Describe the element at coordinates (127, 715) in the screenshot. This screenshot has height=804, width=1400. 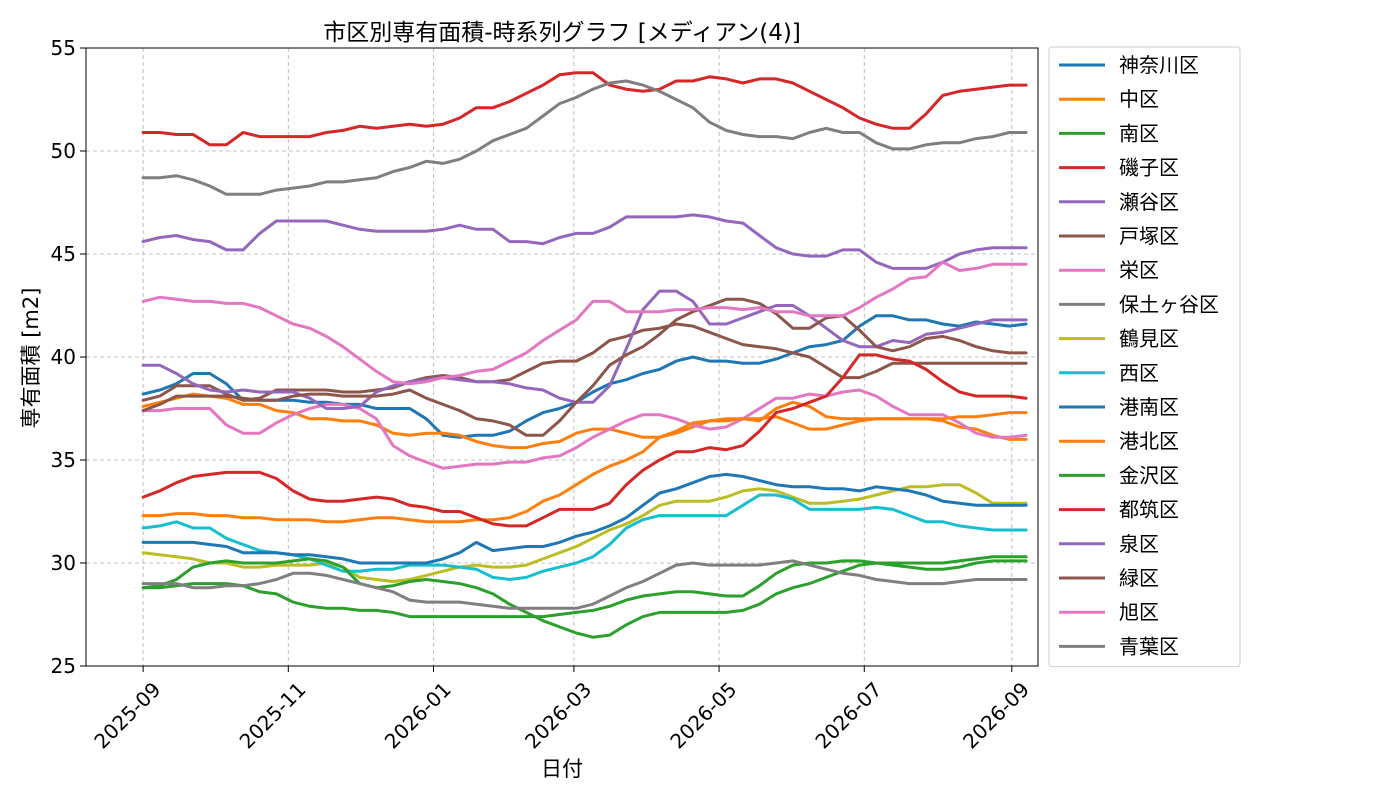
I see `x-tick-label: 2025-09` at that location.